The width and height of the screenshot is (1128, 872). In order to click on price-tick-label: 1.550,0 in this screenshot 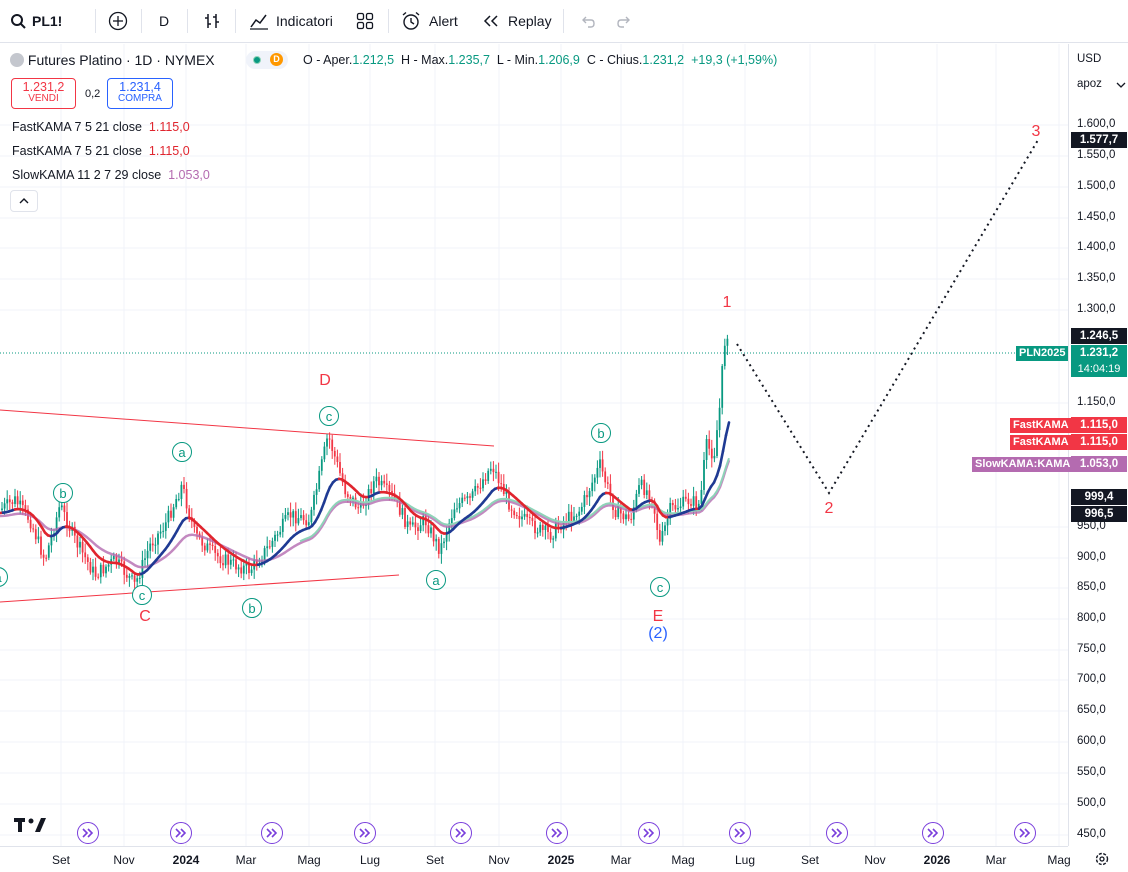, I will do `click(1096, 155)`.